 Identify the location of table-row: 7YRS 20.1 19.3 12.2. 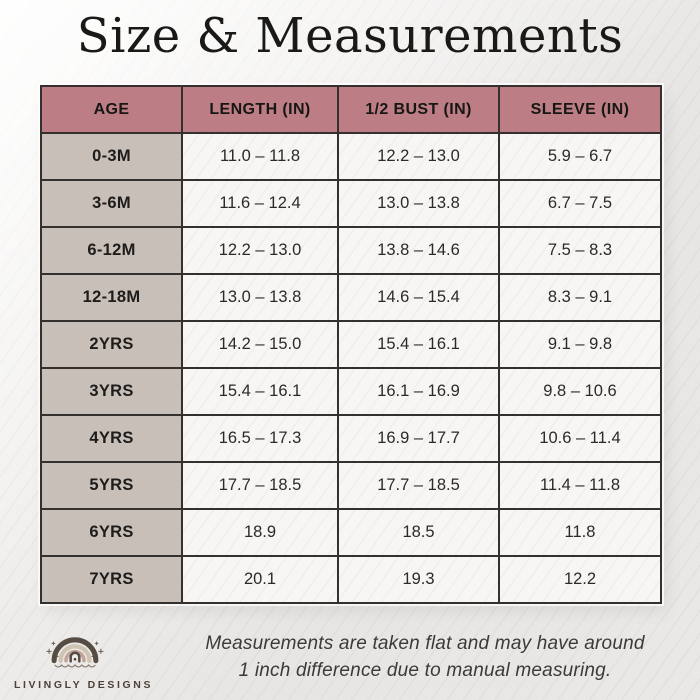
(351, 579).